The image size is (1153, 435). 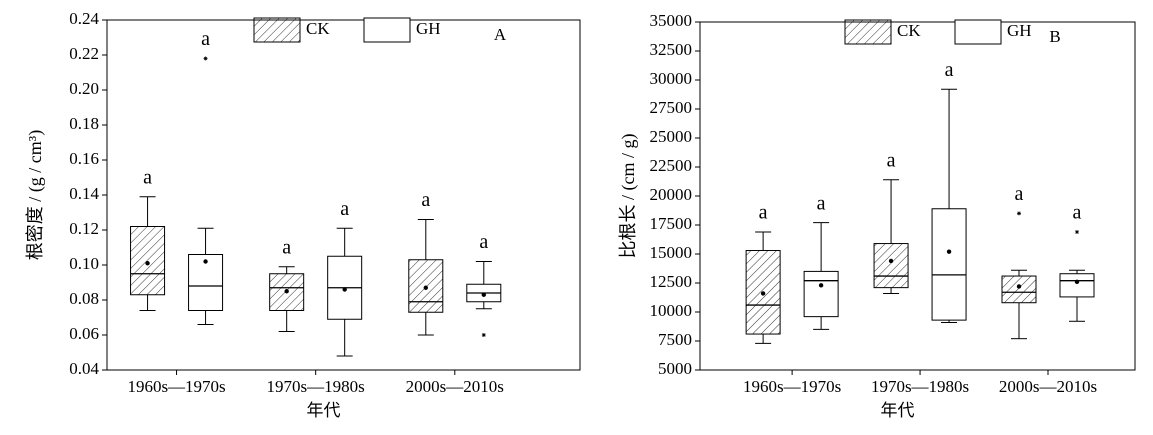 I want to click on y-tick-label: 0.18, so click(x=84, y=123).